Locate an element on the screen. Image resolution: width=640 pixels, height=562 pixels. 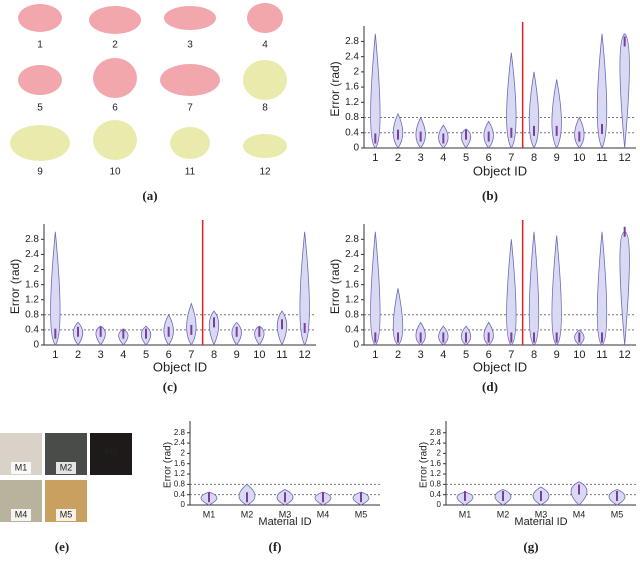
object-label: 2 is located at coordinates (115, 45).